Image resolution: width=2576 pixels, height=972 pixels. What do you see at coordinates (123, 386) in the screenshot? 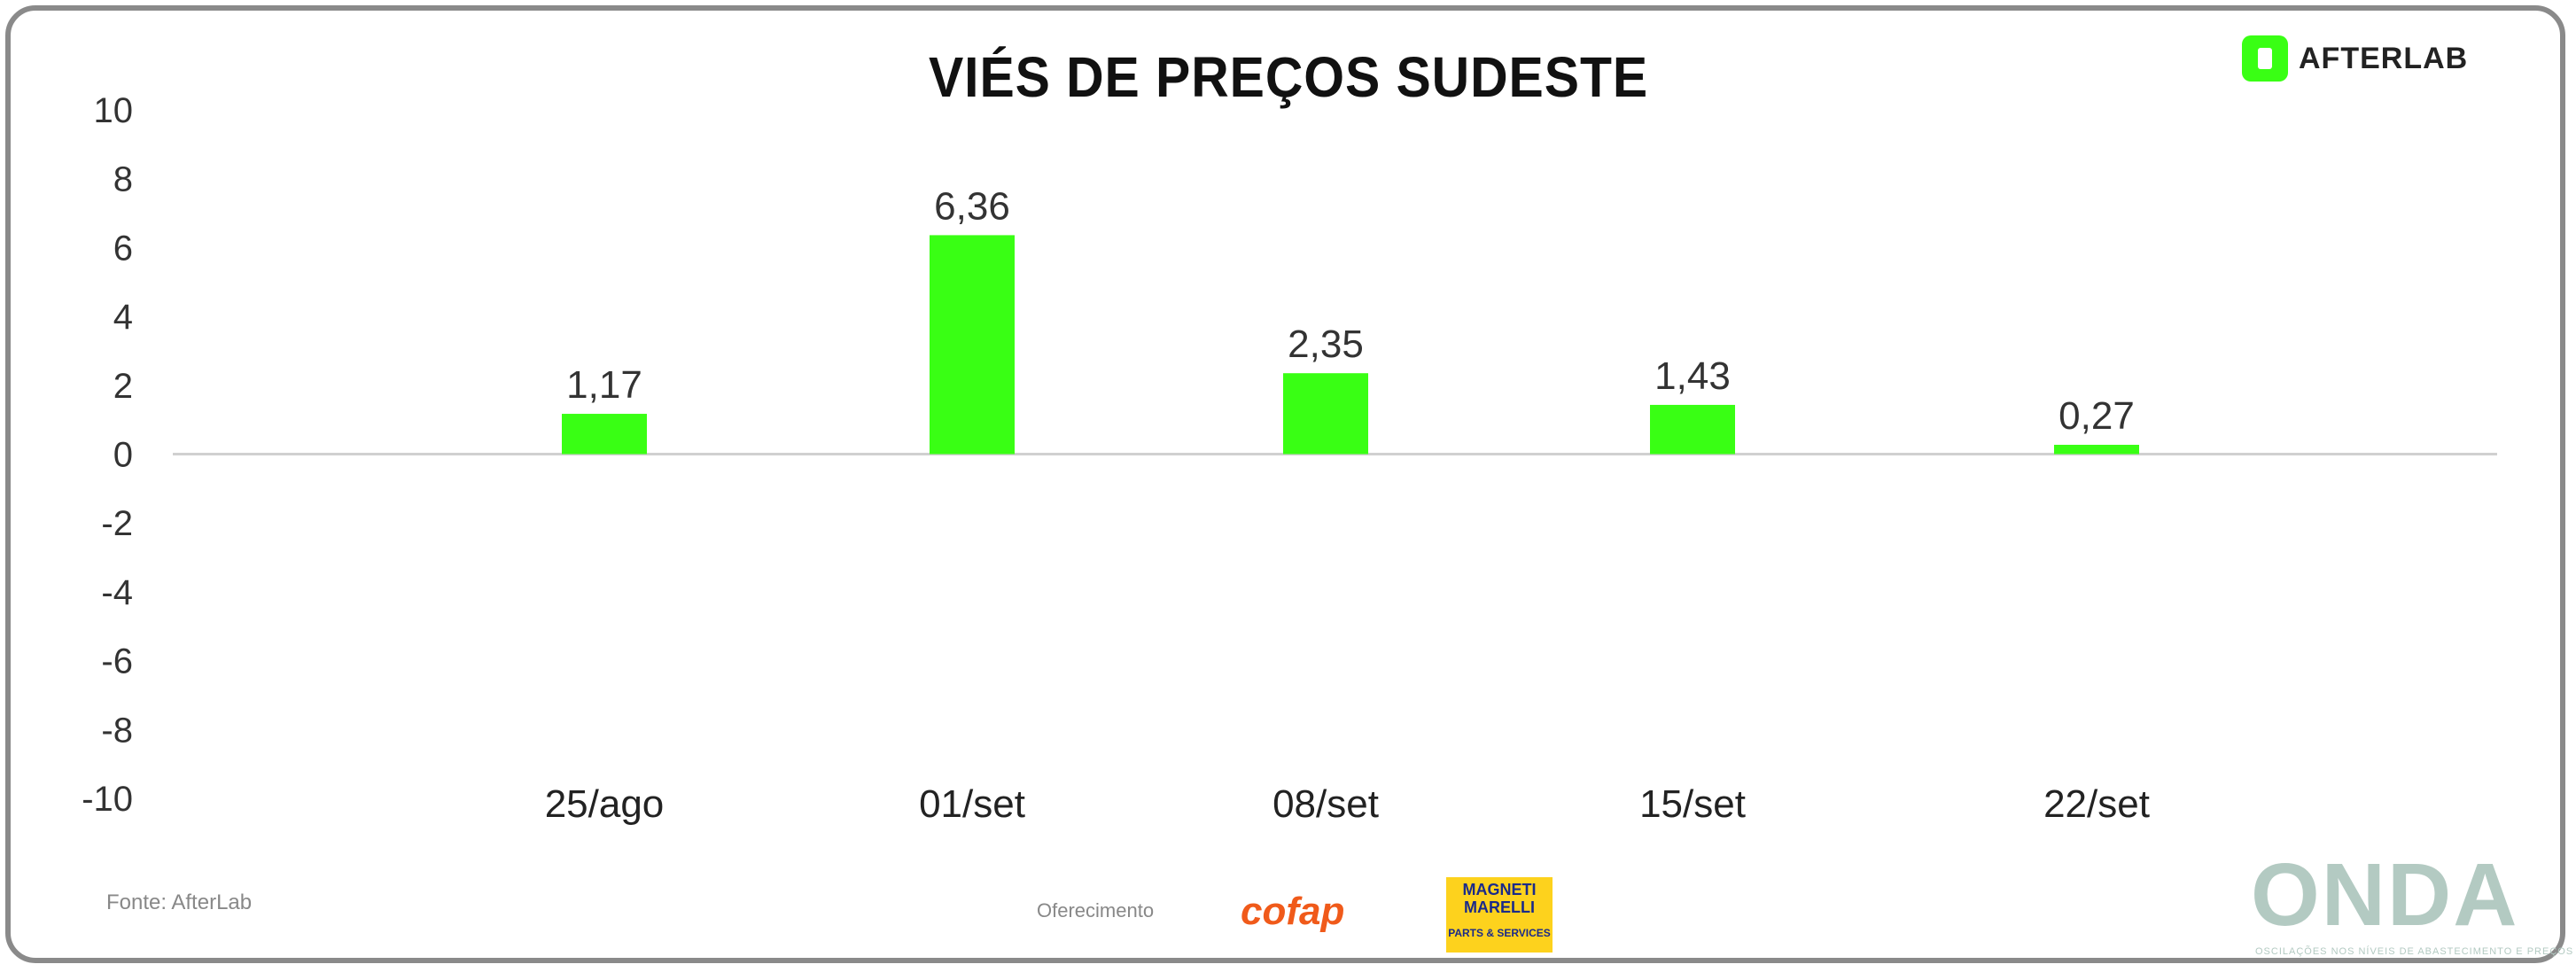
I see `y-tick-label: 2` at bounding box center [123, 386].